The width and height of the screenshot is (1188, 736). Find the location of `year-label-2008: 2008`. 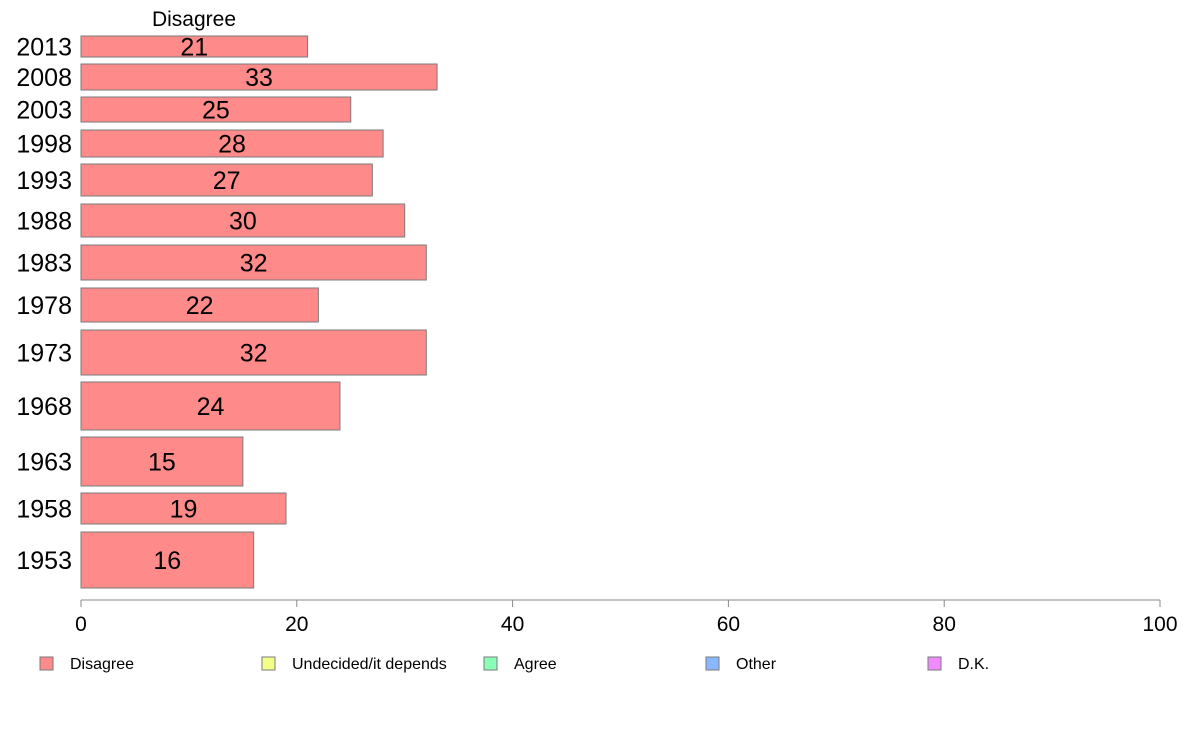

year-label-2008: 2008 is located at coordinates (44, 78).